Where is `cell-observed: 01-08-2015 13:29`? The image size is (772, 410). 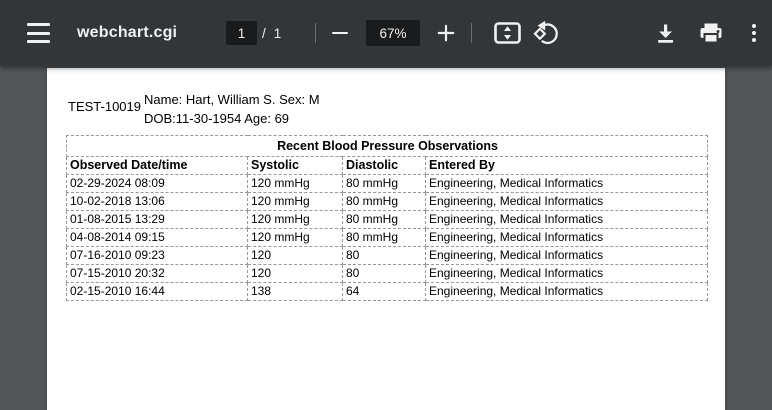 cell-observed: 01-08-2015 13:29 is located at coordinates (157, 219).